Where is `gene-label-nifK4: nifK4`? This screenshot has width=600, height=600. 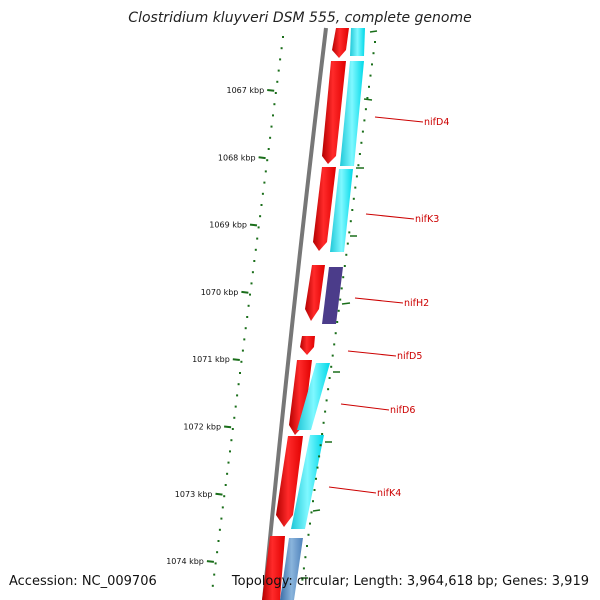 gene-label-nifK4: nifK4 is located at coordinates (389, 493).